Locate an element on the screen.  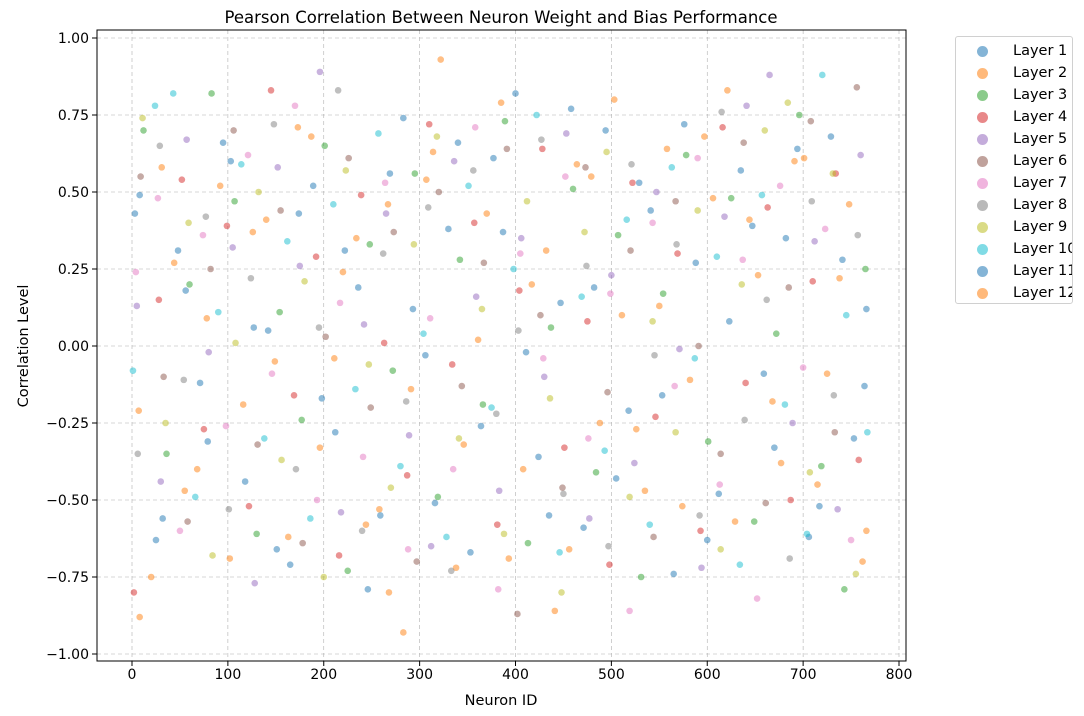
y-tick-label: 0.75 is located at coordinates (73, 116).